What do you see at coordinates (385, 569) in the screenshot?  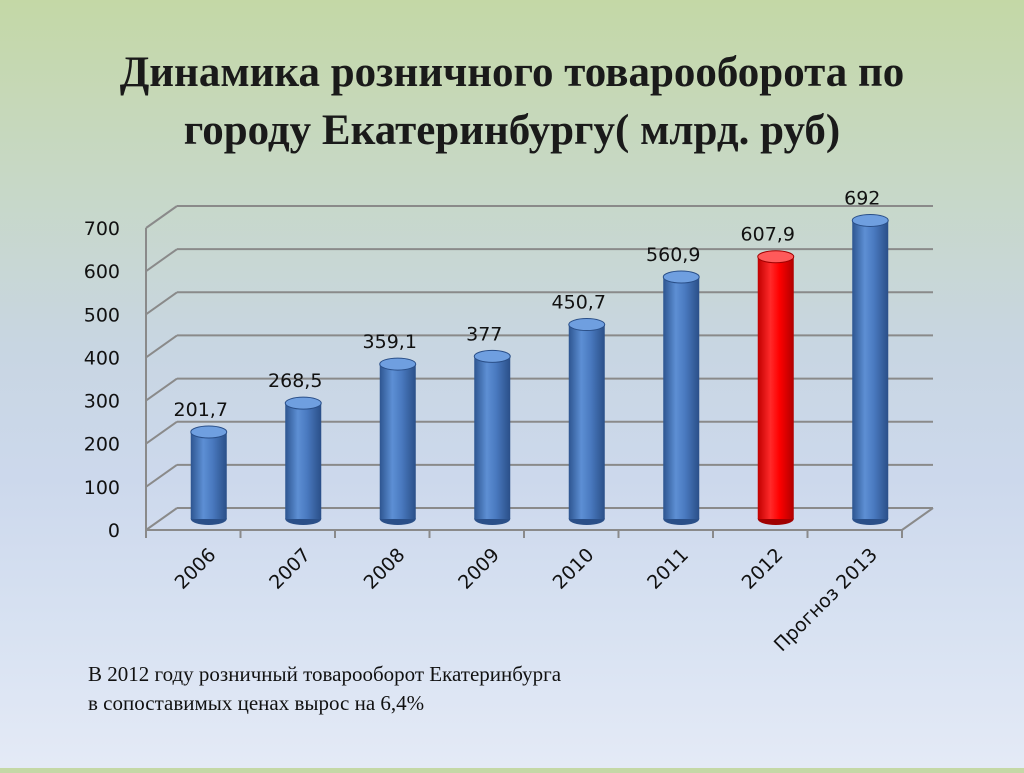 I see `x-category-label: 2008` at bounding box center [385, 569].